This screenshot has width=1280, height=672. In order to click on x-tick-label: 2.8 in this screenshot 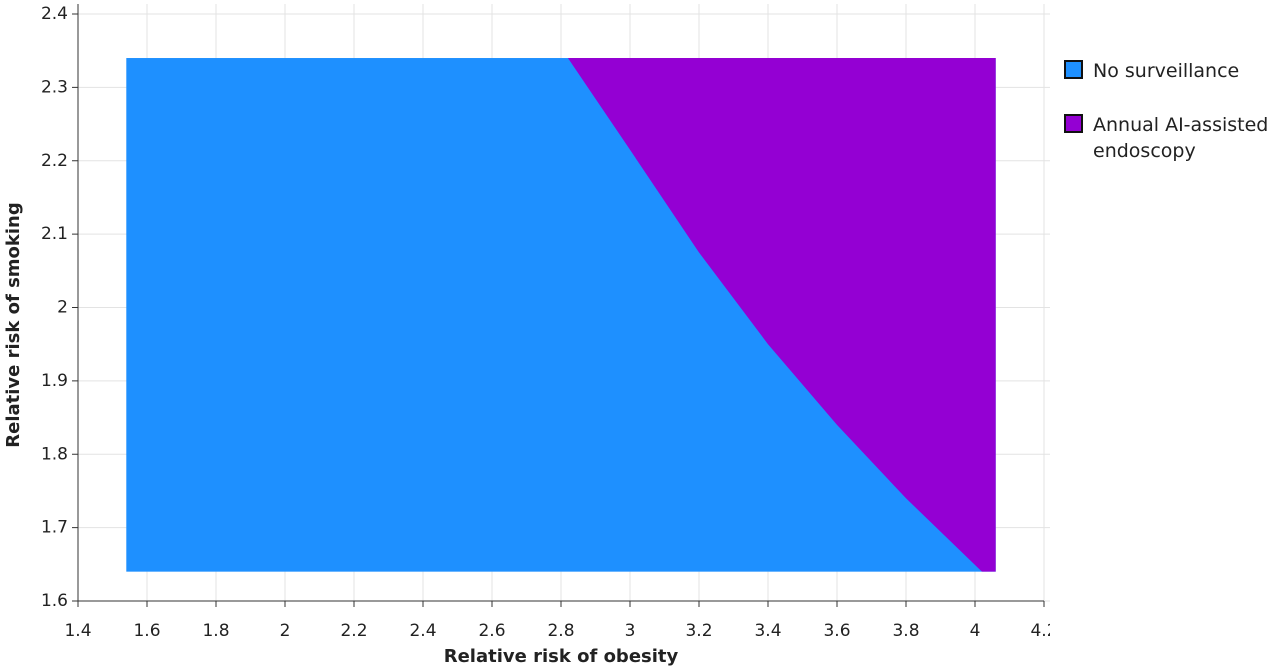, I will do `click(560, 631)`.